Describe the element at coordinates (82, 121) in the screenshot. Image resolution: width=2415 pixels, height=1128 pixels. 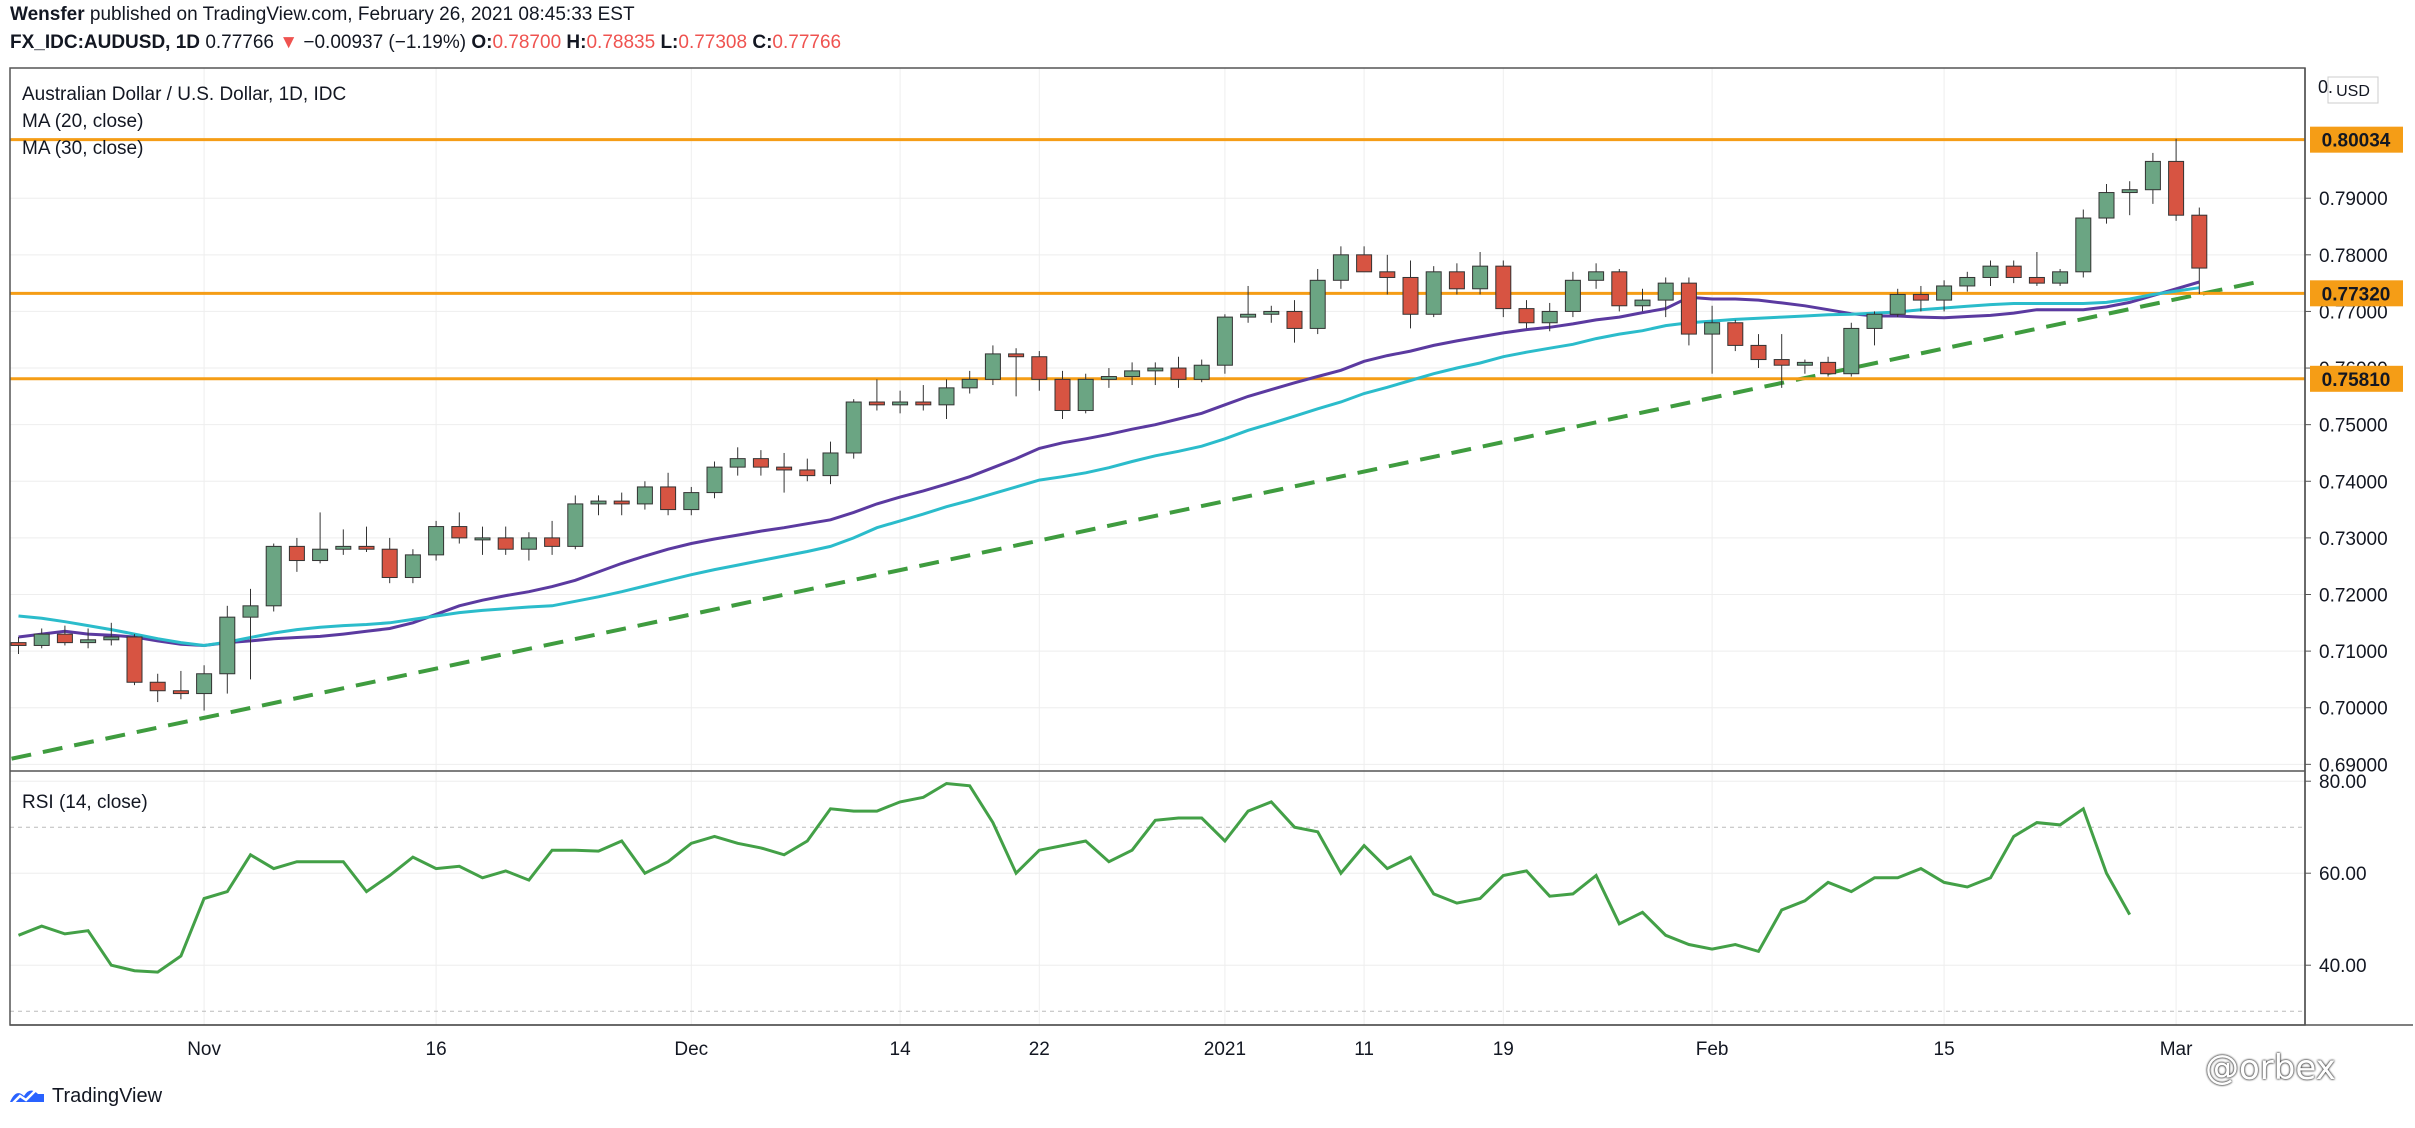
I see `ma20-legend: MA (20, close)` at that location.